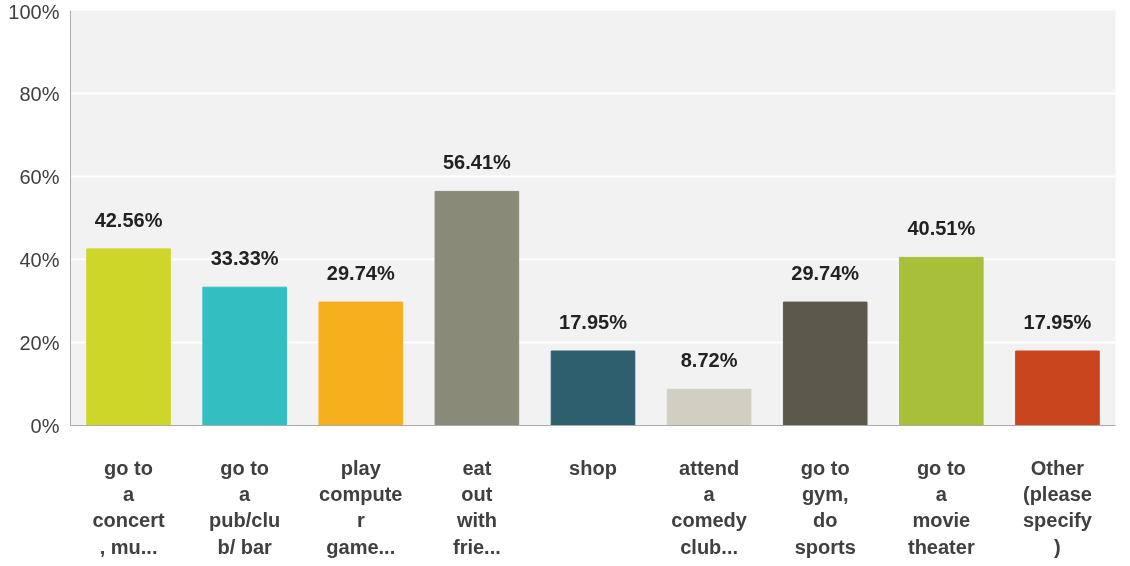 Image resolution: width=1130 pixels, height=566 pixels. What do you see at coordinates (709, 360) in the screenshot?
I see `data-label: 8.72%` at bounding box center [709, 360].